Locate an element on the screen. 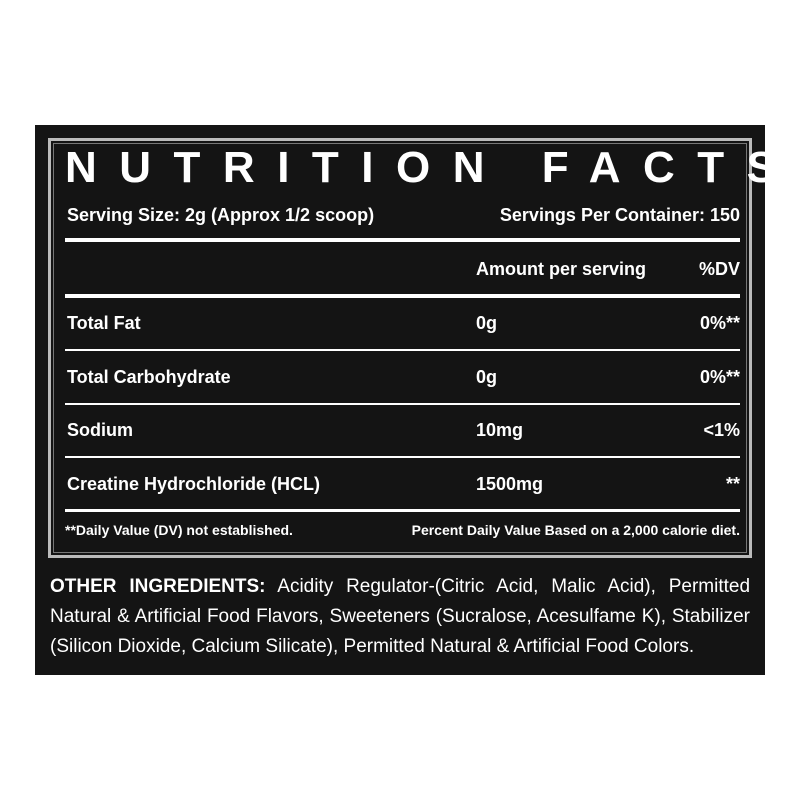  nutrient-name: Total Carbohydrate is located at coordinates (149, 376).